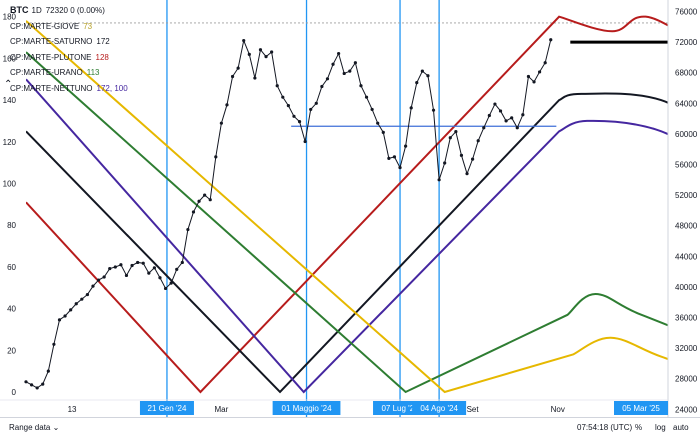 This screenshot has width=700, height=438. I want to click on legend-header: BTC 1D 72320 0 (0.00%), so click(69, 11).